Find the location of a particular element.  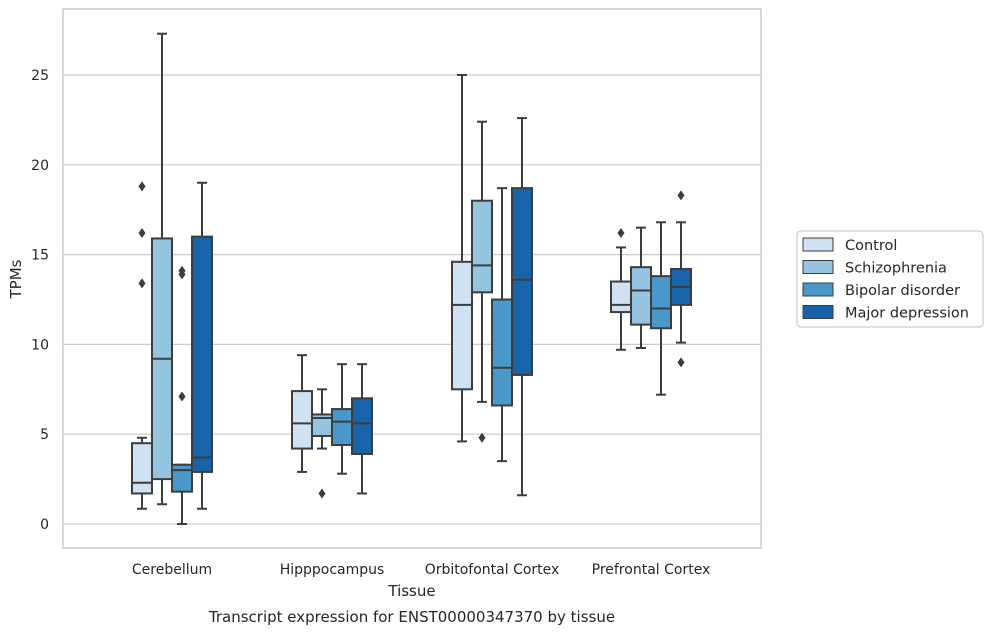

legend-label-2: Bipolar disorder is located at coordinates (902, 291).